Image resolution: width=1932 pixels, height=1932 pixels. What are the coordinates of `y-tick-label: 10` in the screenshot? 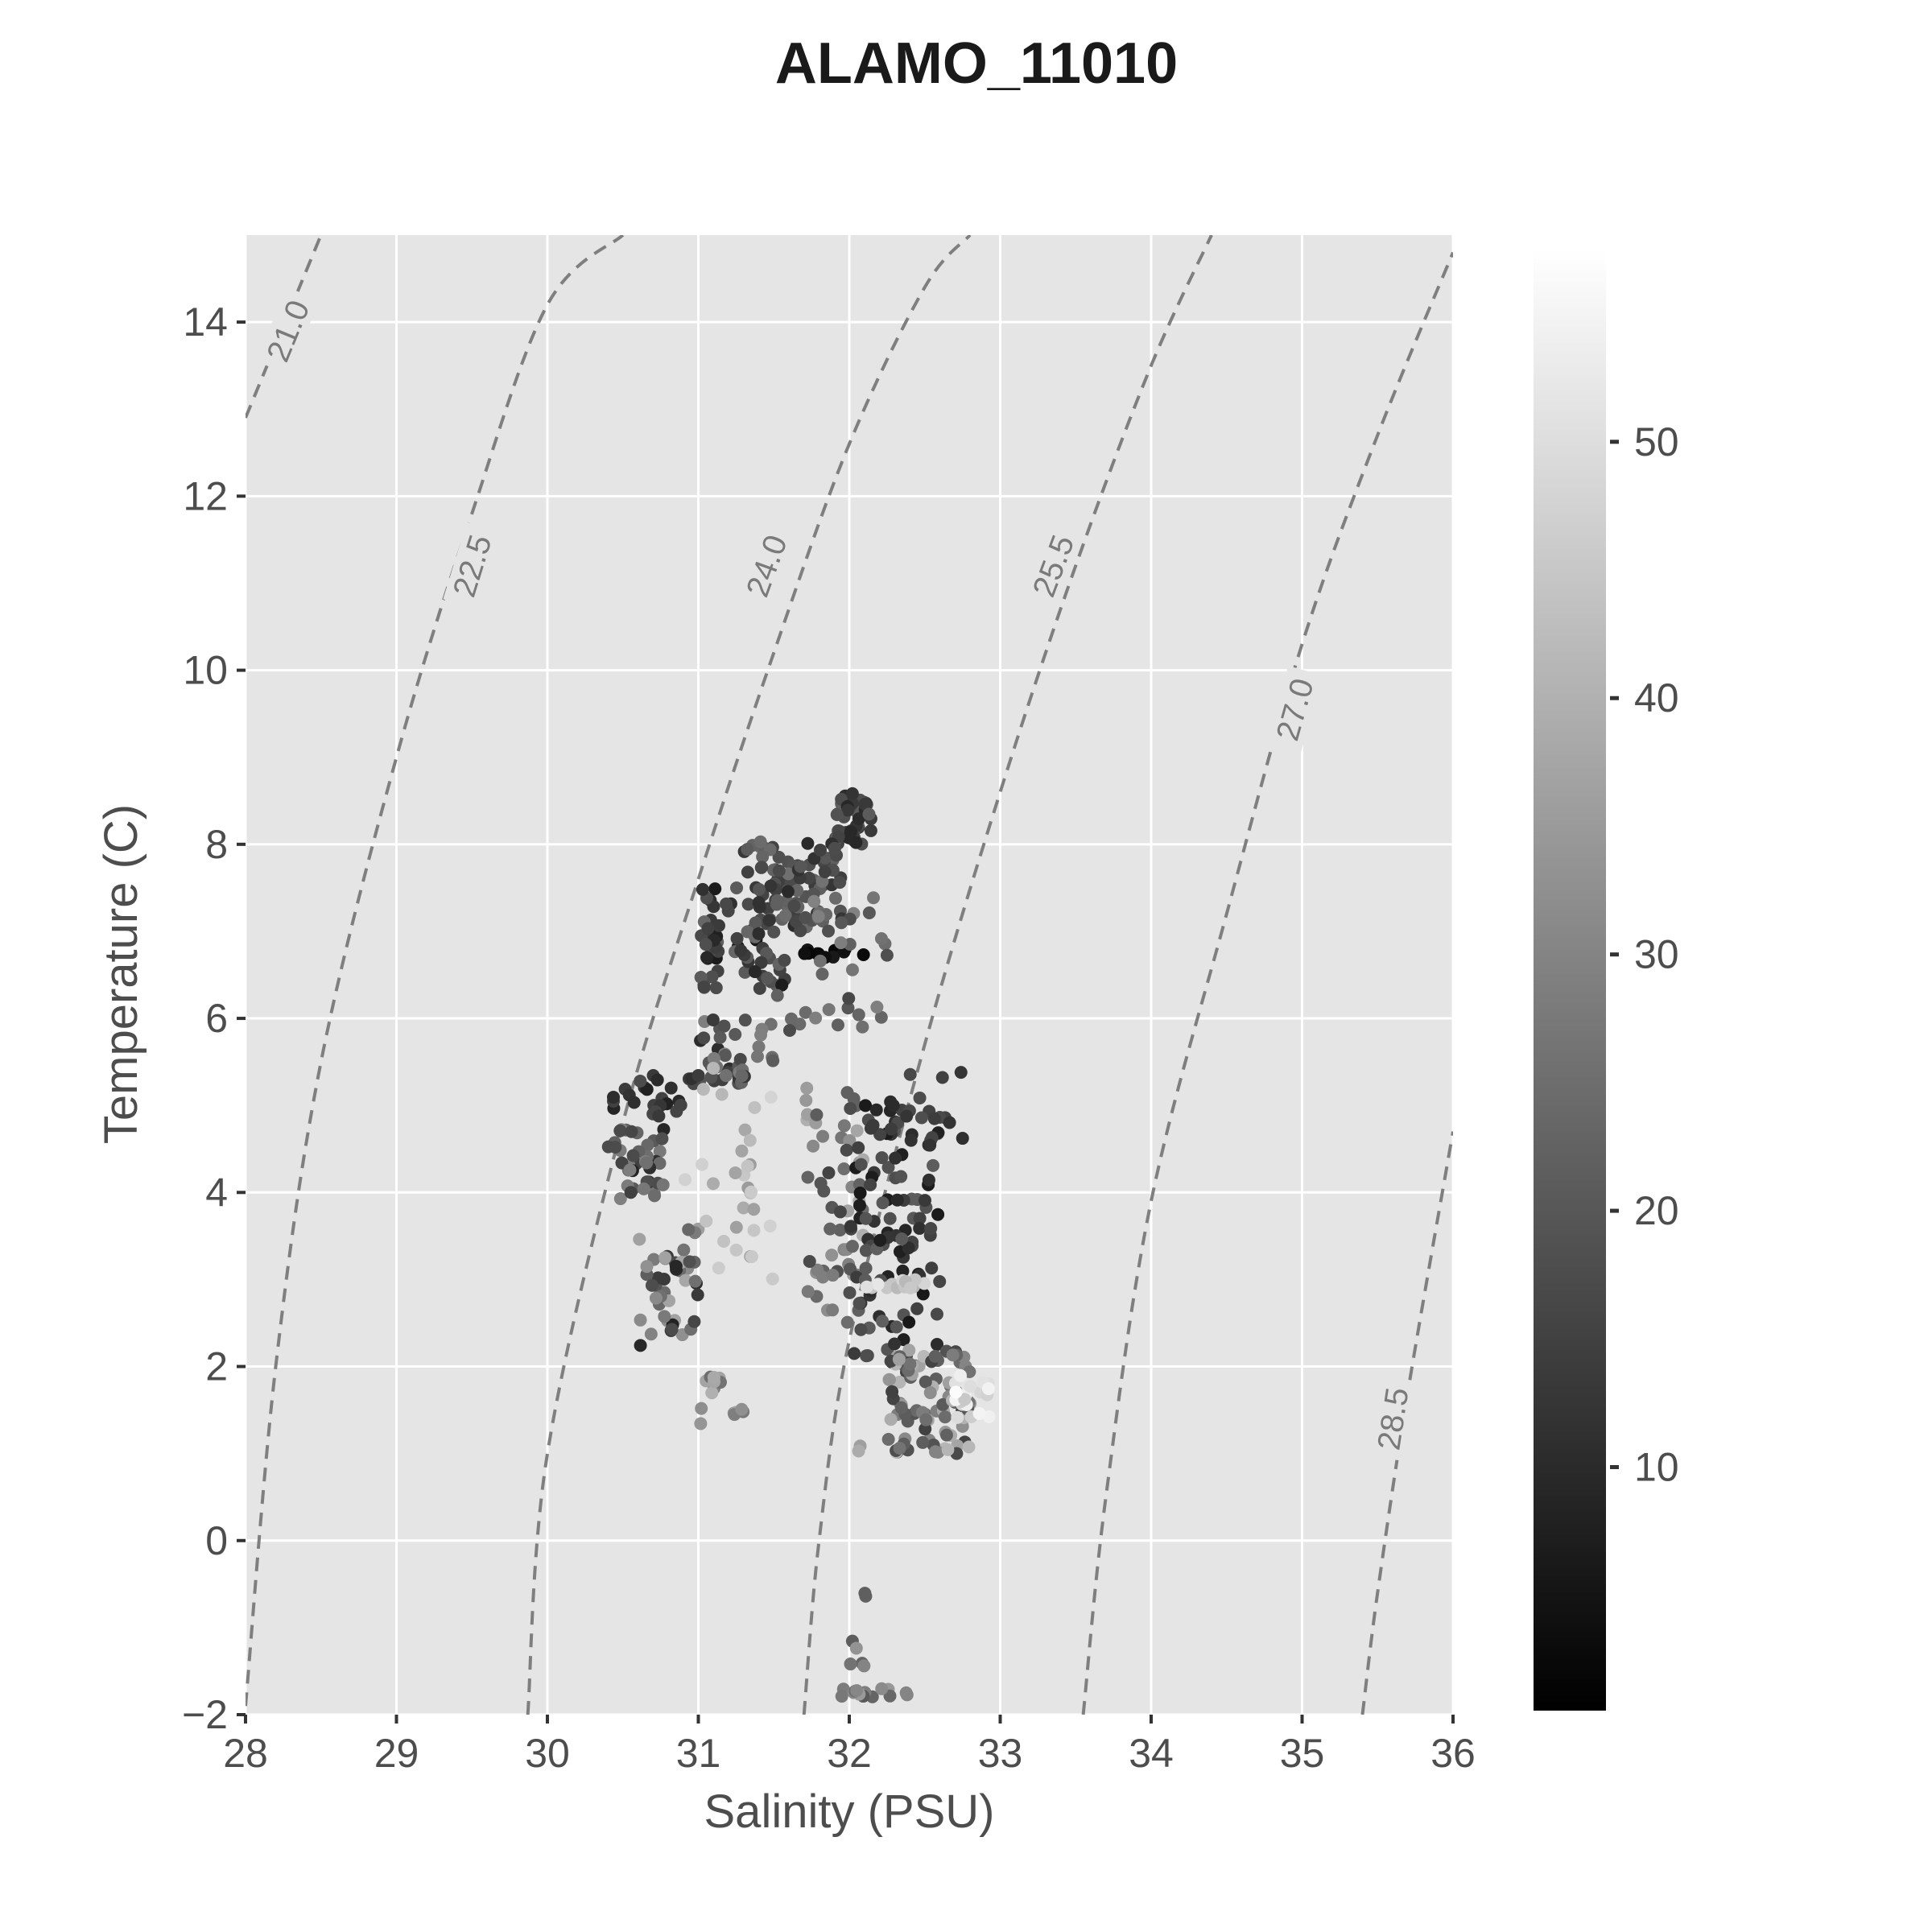 It's located at (205, 670).